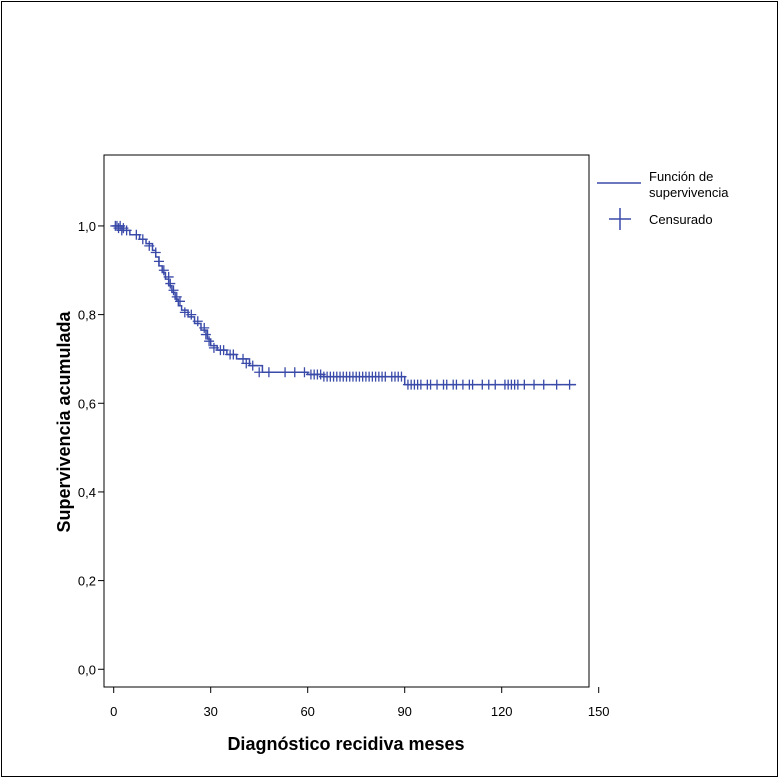 The width and height of the screenshot is (781, 780). What do you see at coordinates (681, 219) in the screenshot?
I see `legend-label-censored: Censurado` at bounding box center [681, 219].